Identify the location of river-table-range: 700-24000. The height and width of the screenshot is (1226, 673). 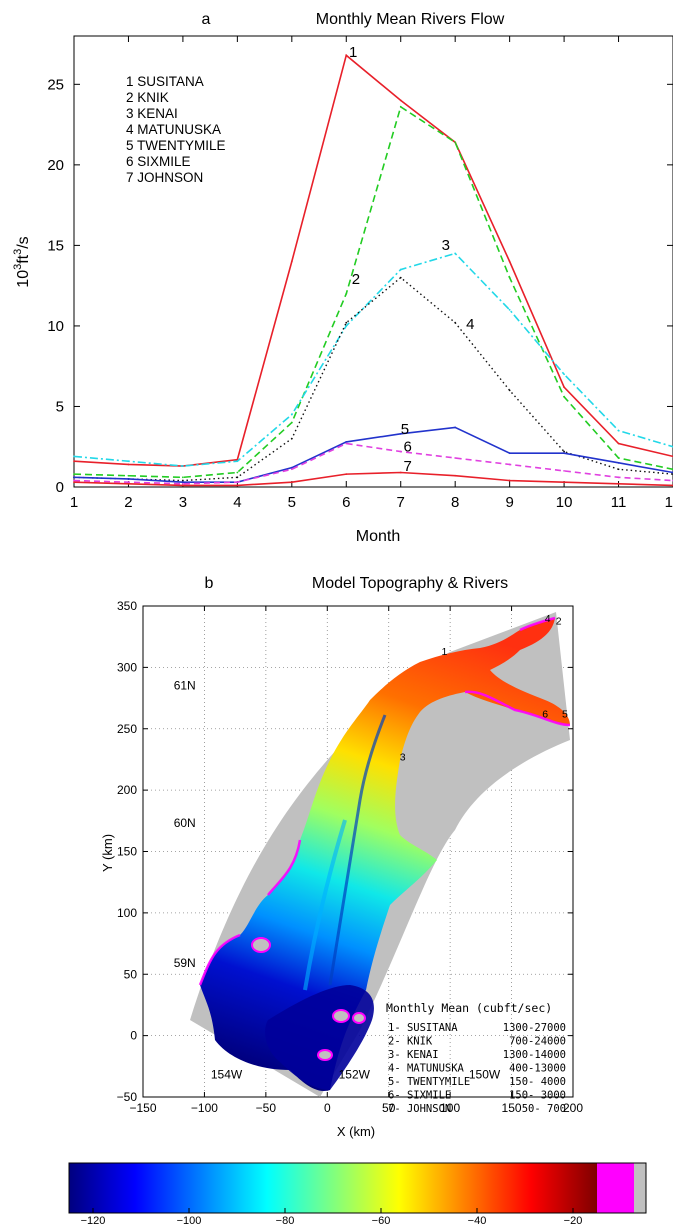
(537, 1042).